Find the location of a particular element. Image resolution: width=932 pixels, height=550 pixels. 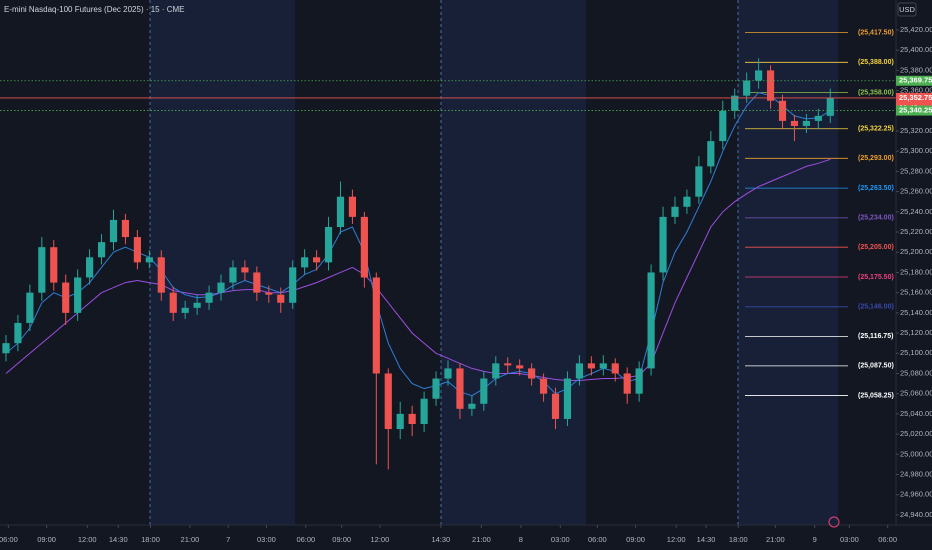

currency: USD is located at coordinates (907, 9).